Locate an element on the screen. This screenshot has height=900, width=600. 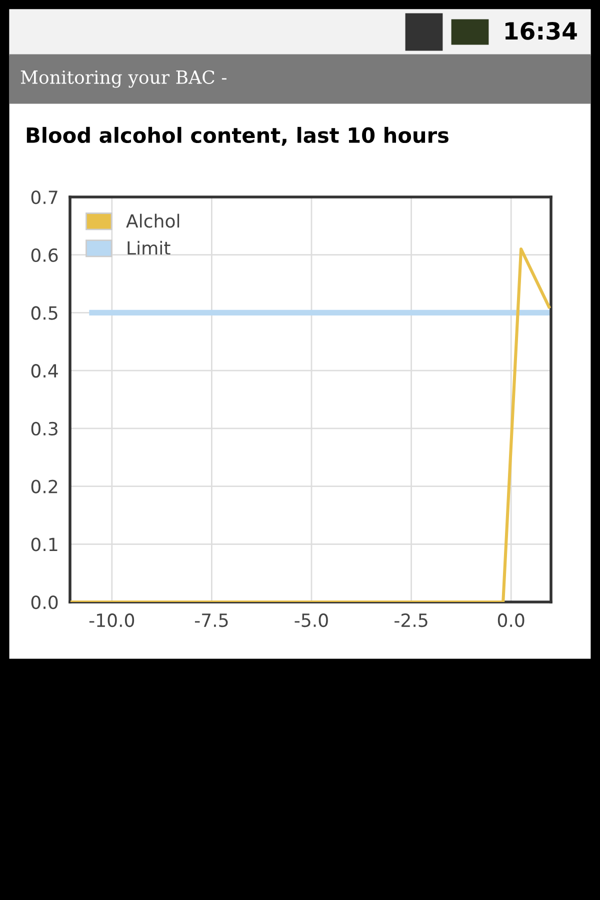
y-tick-label: 0.4 is located at coordinates (44, 371).